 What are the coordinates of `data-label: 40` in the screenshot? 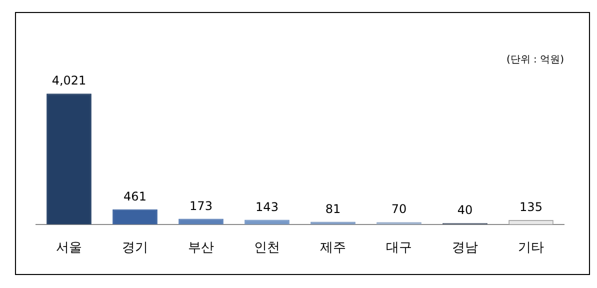 It's located at (465, 210).